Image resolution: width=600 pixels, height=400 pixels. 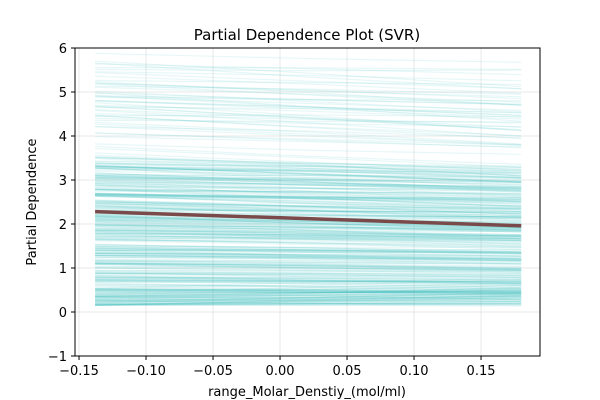 What do you see at coordinates (481, 371) in the screenshot?
I see `x-tick-label-6: 0.15` at bounding box center [481, 371].